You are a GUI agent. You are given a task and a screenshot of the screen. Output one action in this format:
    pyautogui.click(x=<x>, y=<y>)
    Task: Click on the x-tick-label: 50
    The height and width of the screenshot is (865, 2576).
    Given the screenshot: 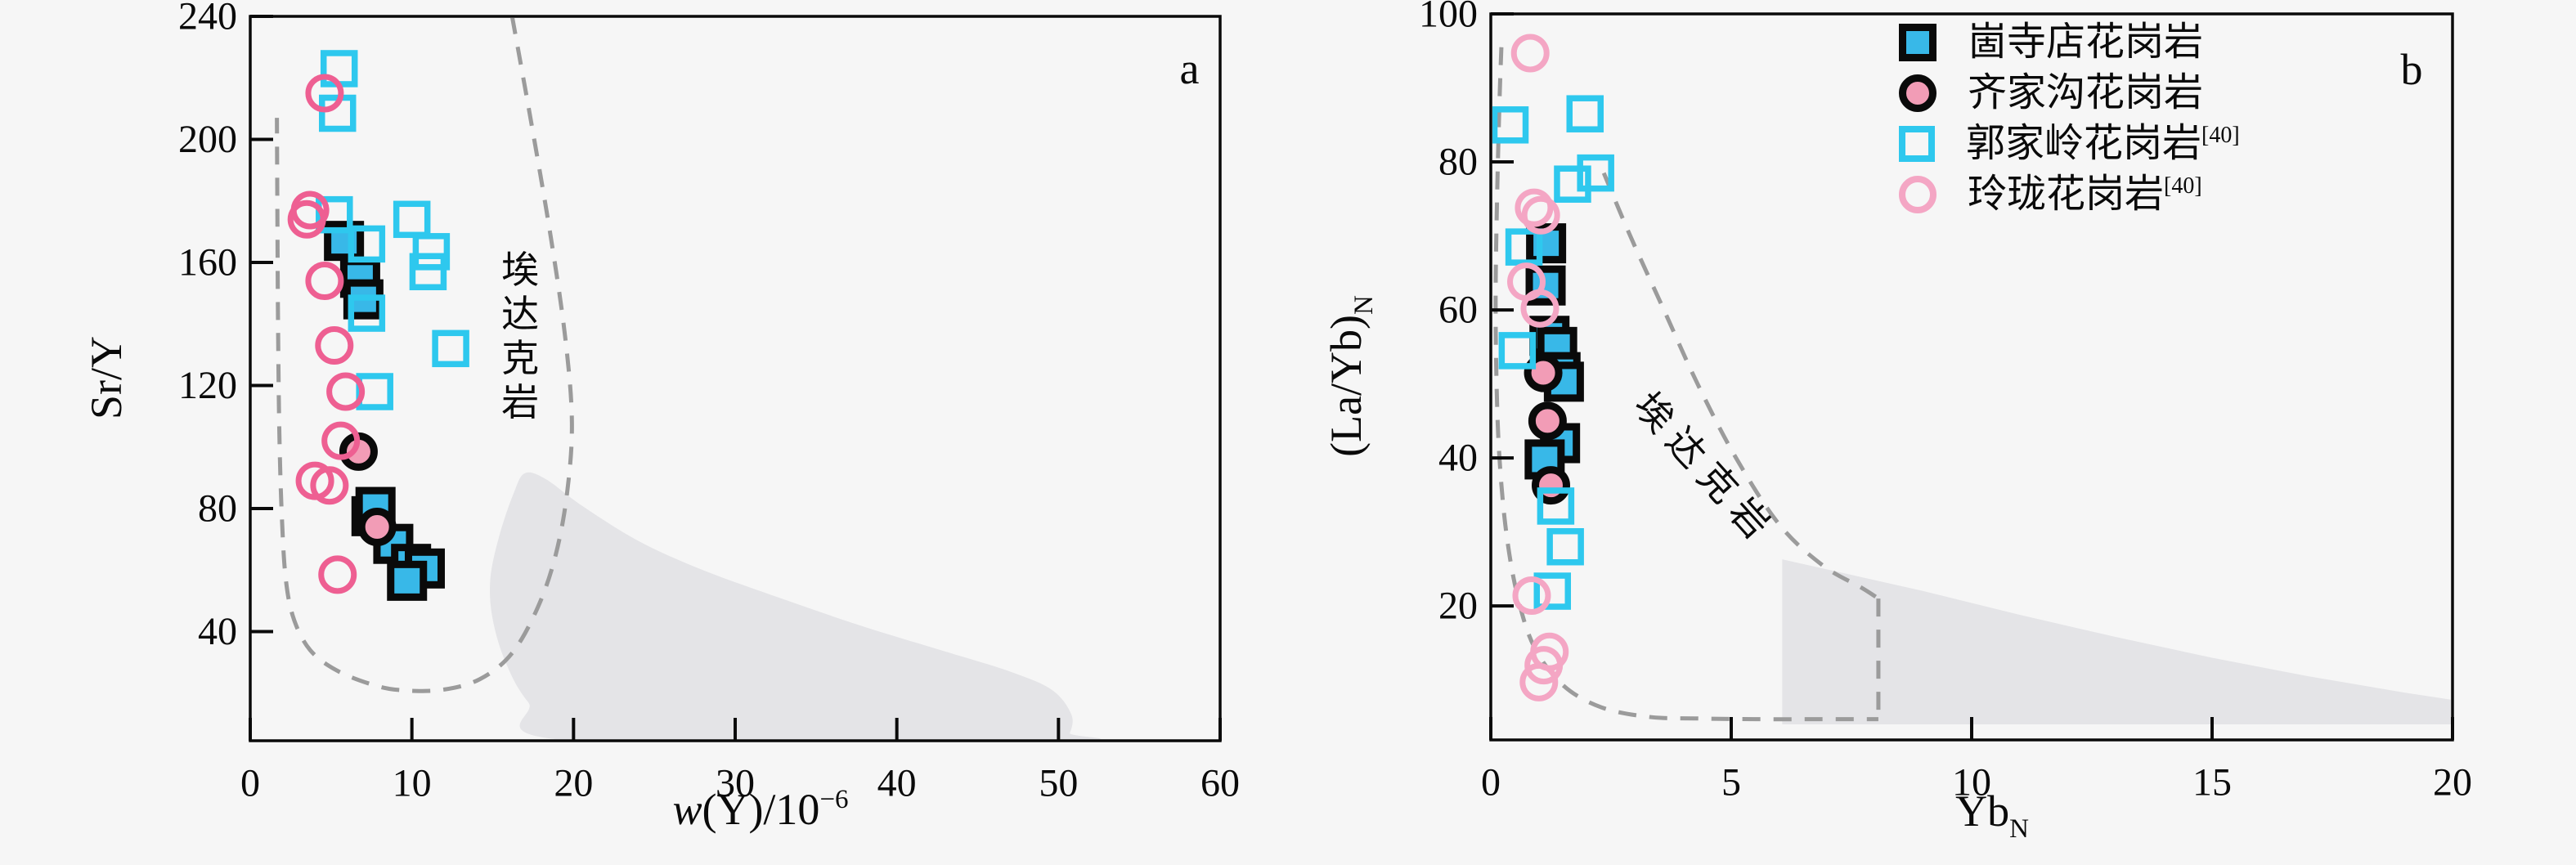 What is the action you would take?
    pyautogui.click(x=1058, y=783)
    